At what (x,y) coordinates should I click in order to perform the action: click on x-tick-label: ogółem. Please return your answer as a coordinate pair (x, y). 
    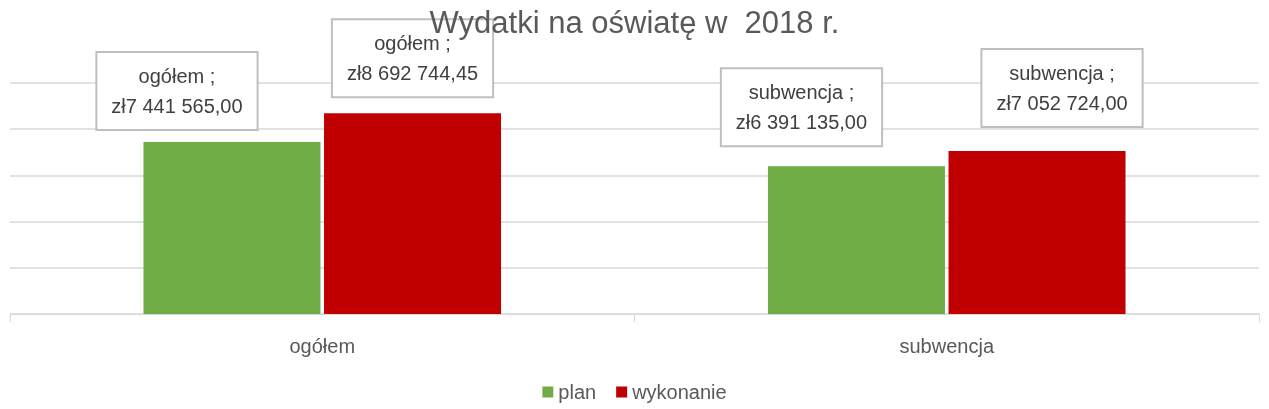
    Looking at the image, I should click on (322, 346).